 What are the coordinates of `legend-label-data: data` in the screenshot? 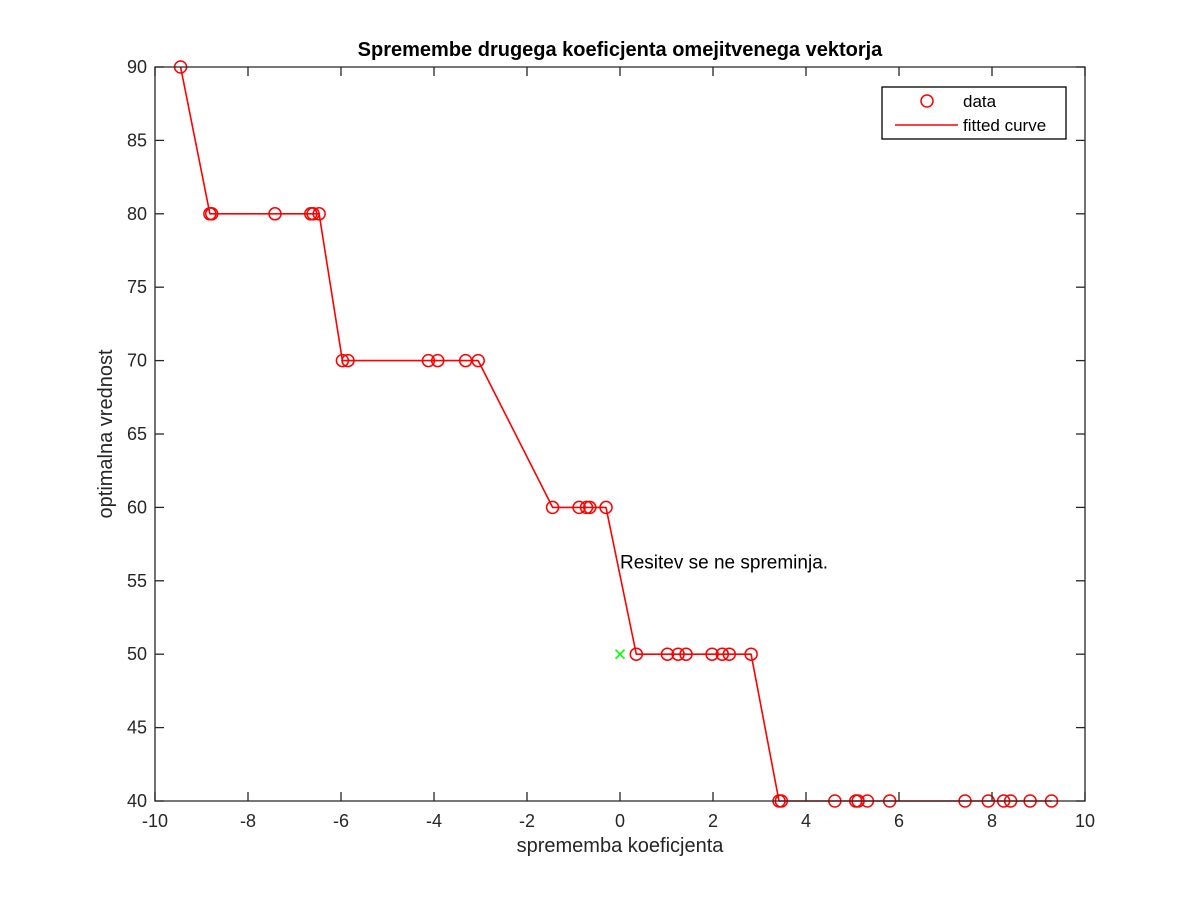 It's located at (980, 101).